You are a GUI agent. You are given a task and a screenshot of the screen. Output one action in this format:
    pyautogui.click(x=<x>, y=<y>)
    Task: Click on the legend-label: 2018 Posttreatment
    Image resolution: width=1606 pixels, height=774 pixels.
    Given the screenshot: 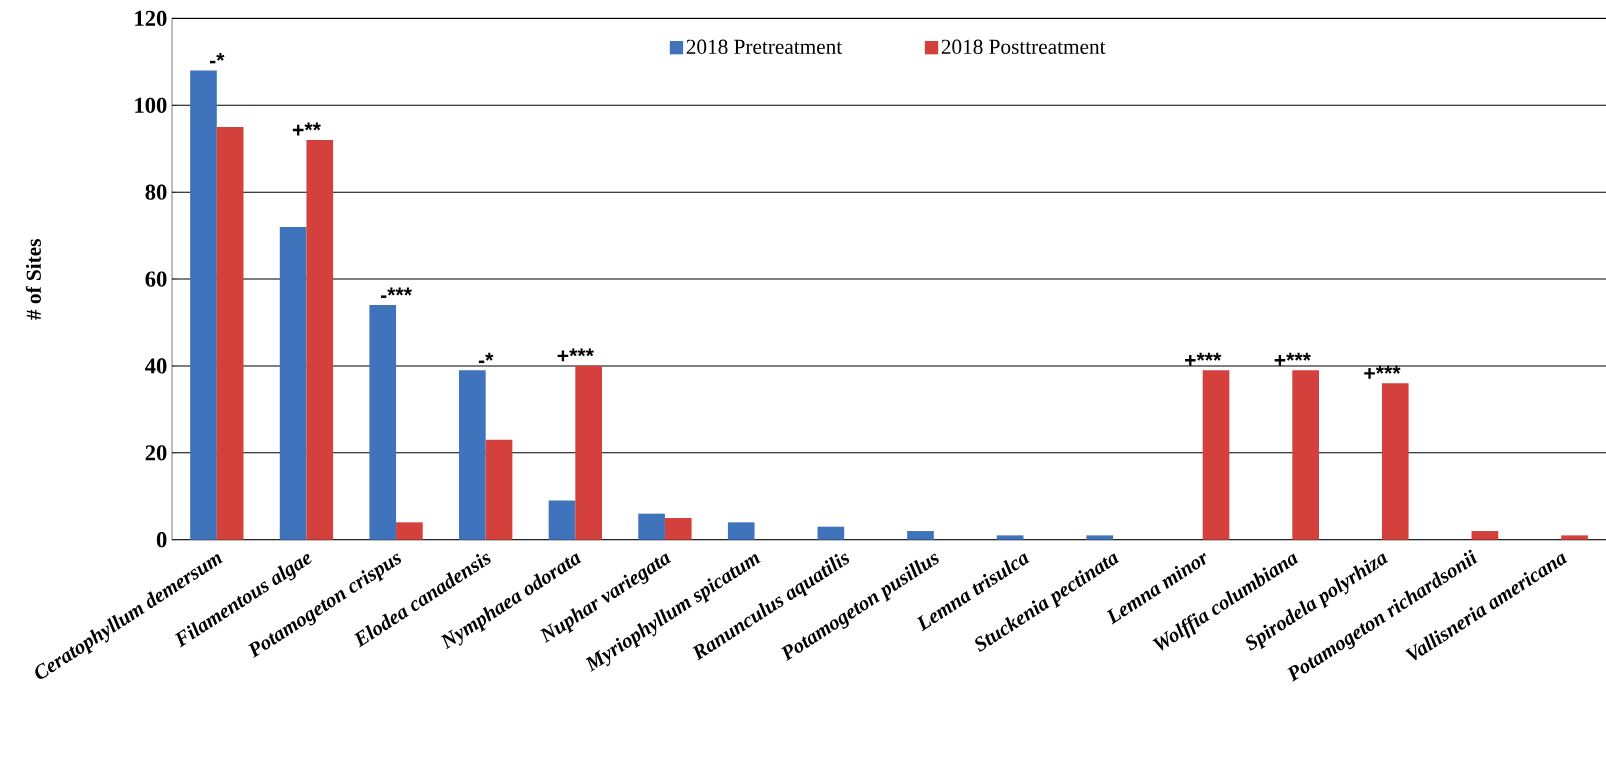 What is the action you would take?
    pyautogui.click(x=1023, y=46)
    